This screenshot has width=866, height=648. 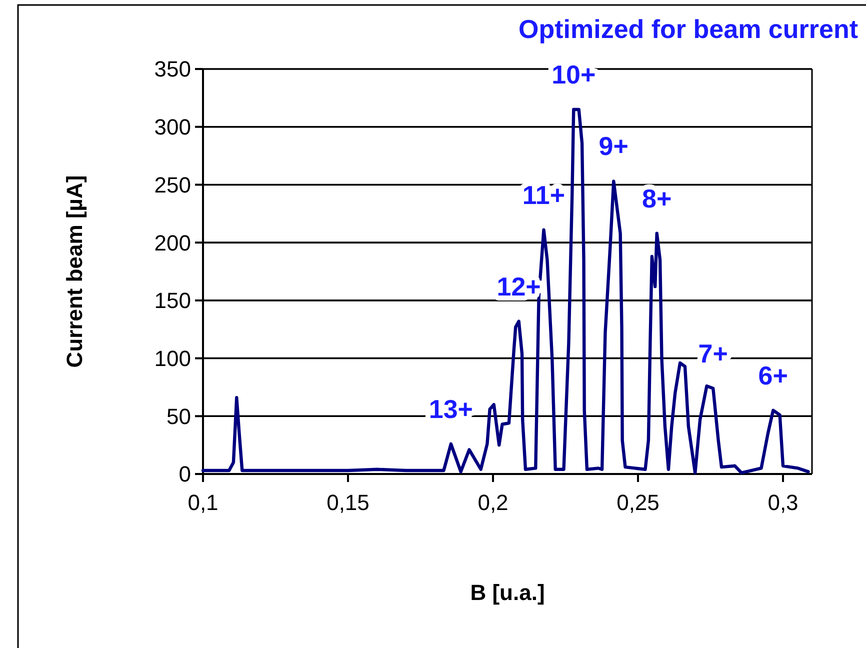 I want to click on y-tick-label: 0, so click(x=184, y=474).